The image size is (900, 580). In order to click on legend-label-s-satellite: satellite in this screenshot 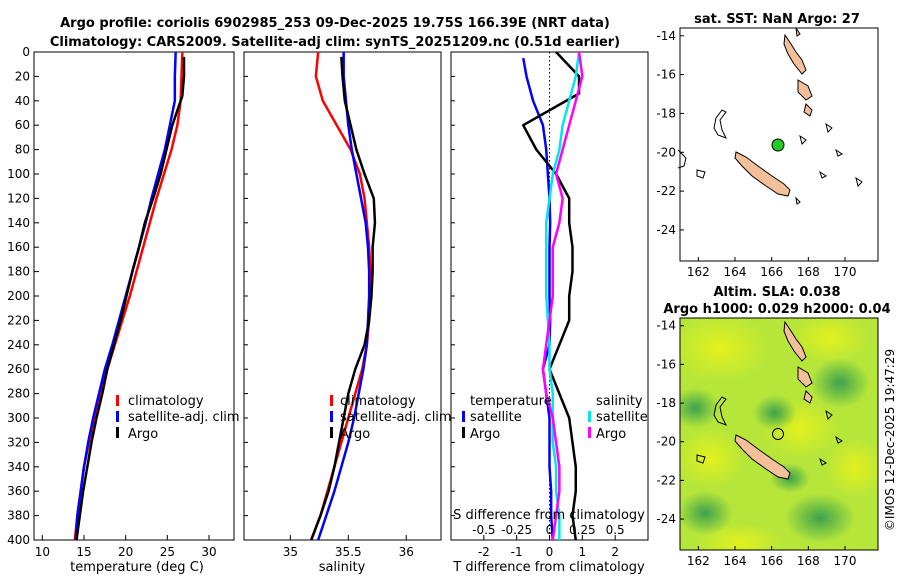, I will do `click(622, 417)`.